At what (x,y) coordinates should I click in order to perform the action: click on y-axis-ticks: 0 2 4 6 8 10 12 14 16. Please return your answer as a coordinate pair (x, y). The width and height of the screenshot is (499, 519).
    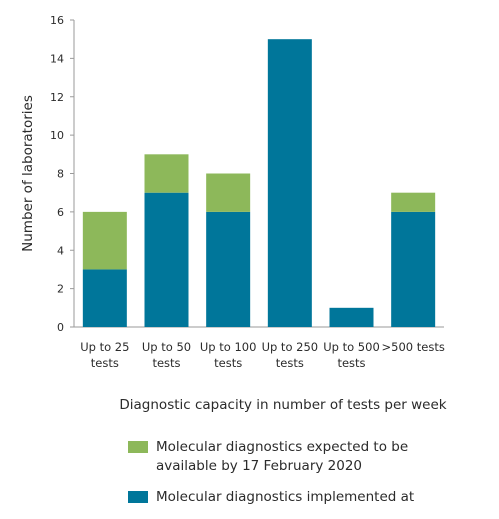
    Looking at the image, I should click on (62, 174).